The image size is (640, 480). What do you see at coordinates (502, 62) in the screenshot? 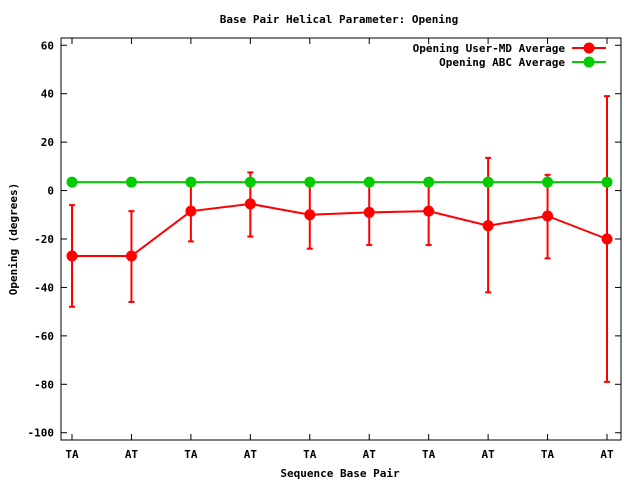
I see `legend-label: Opening ABC Average` at bounding box center [502, 62].